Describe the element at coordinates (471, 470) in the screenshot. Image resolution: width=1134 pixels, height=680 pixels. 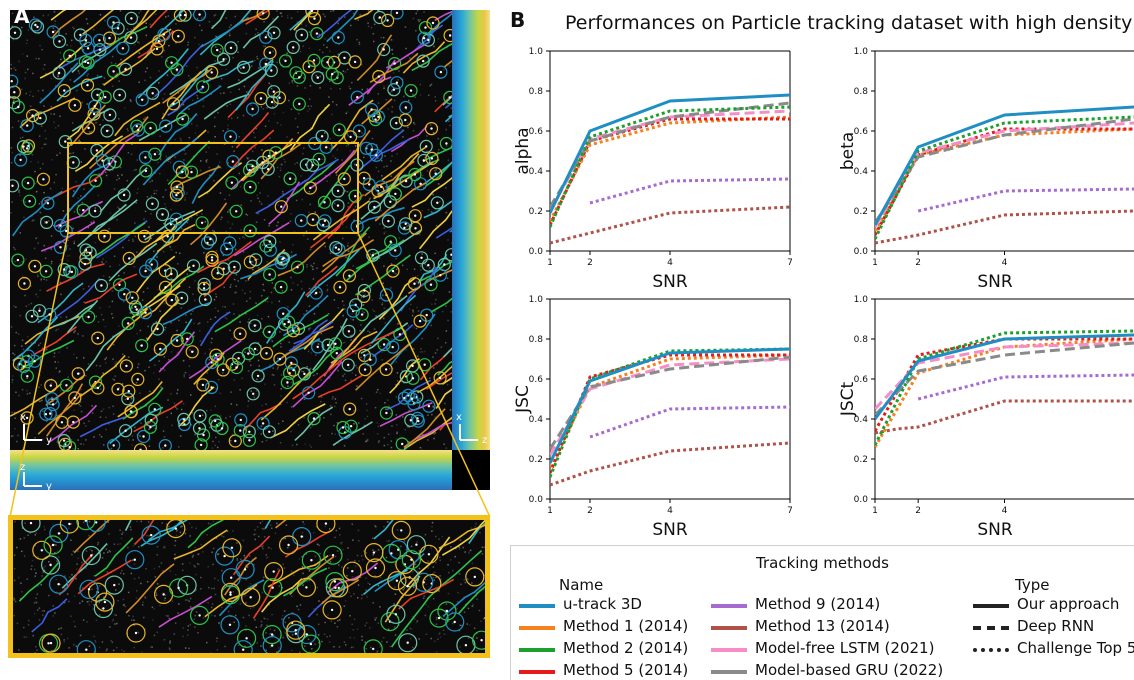
I see `microscopy-corner` at that location.